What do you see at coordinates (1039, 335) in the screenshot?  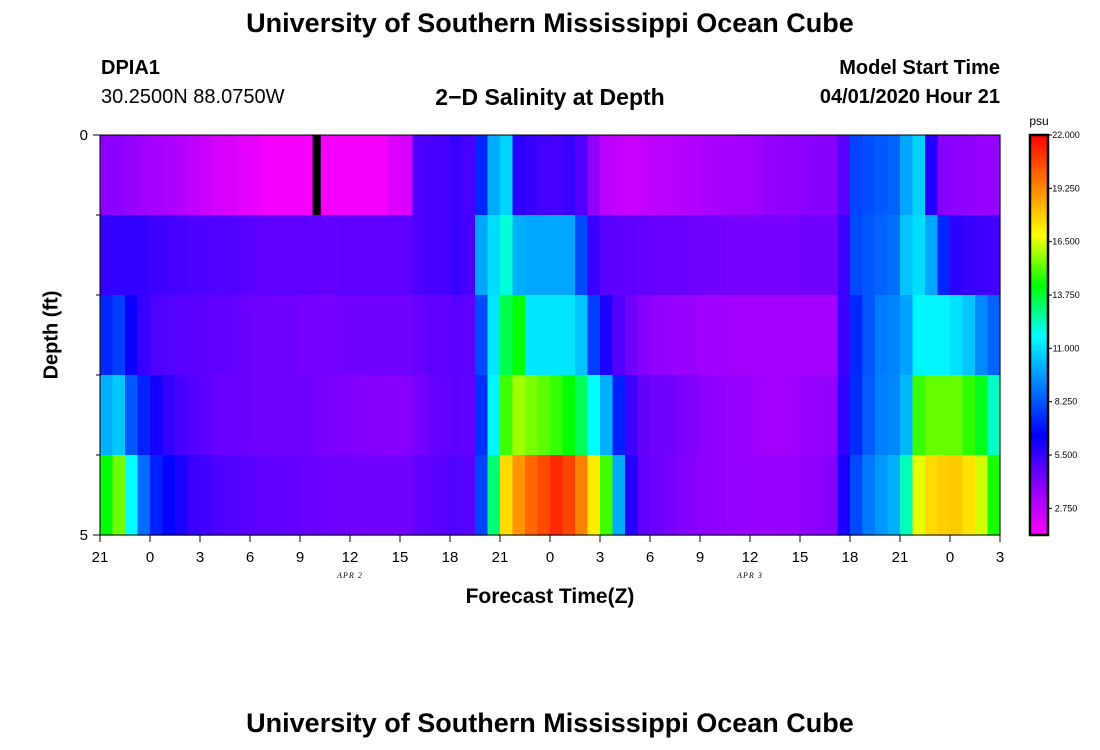 I see `colorbar-gradient` at bounding box center [1039, 335].